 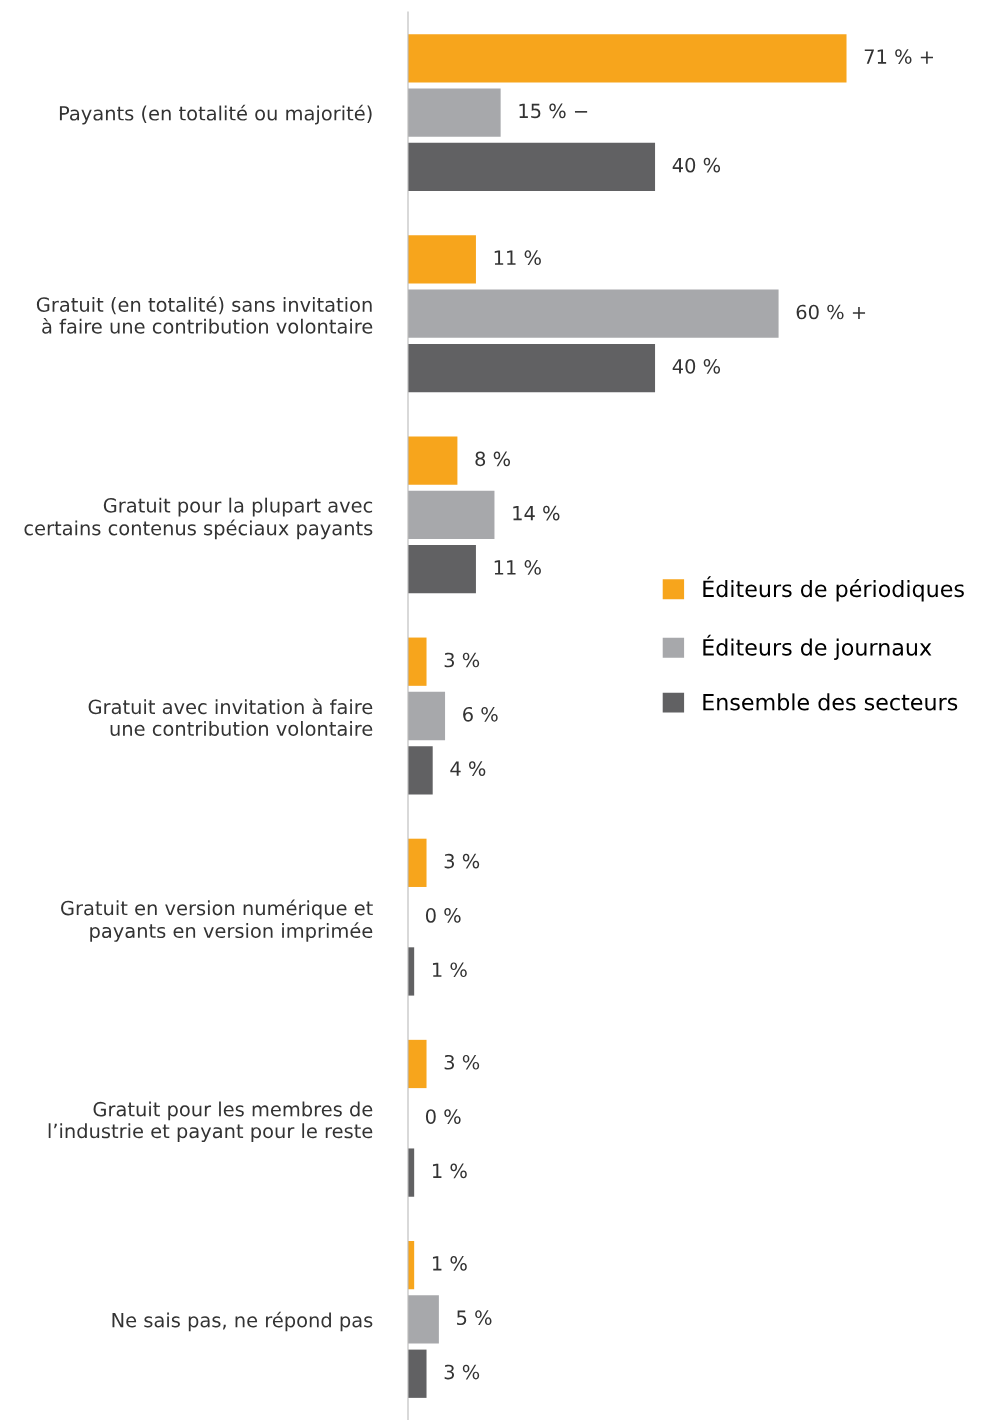 What do you see at coordinates (242, 1321) in the screenshot?
I see `y-tick-label: Ne sais pas, ne répond pas` at bounding box center [242, 1321].